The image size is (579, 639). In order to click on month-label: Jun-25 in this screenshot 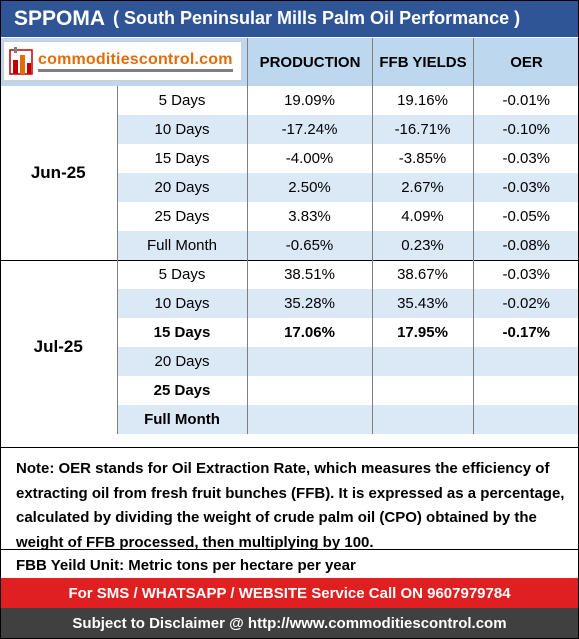, I will do `click(58, 173)`.